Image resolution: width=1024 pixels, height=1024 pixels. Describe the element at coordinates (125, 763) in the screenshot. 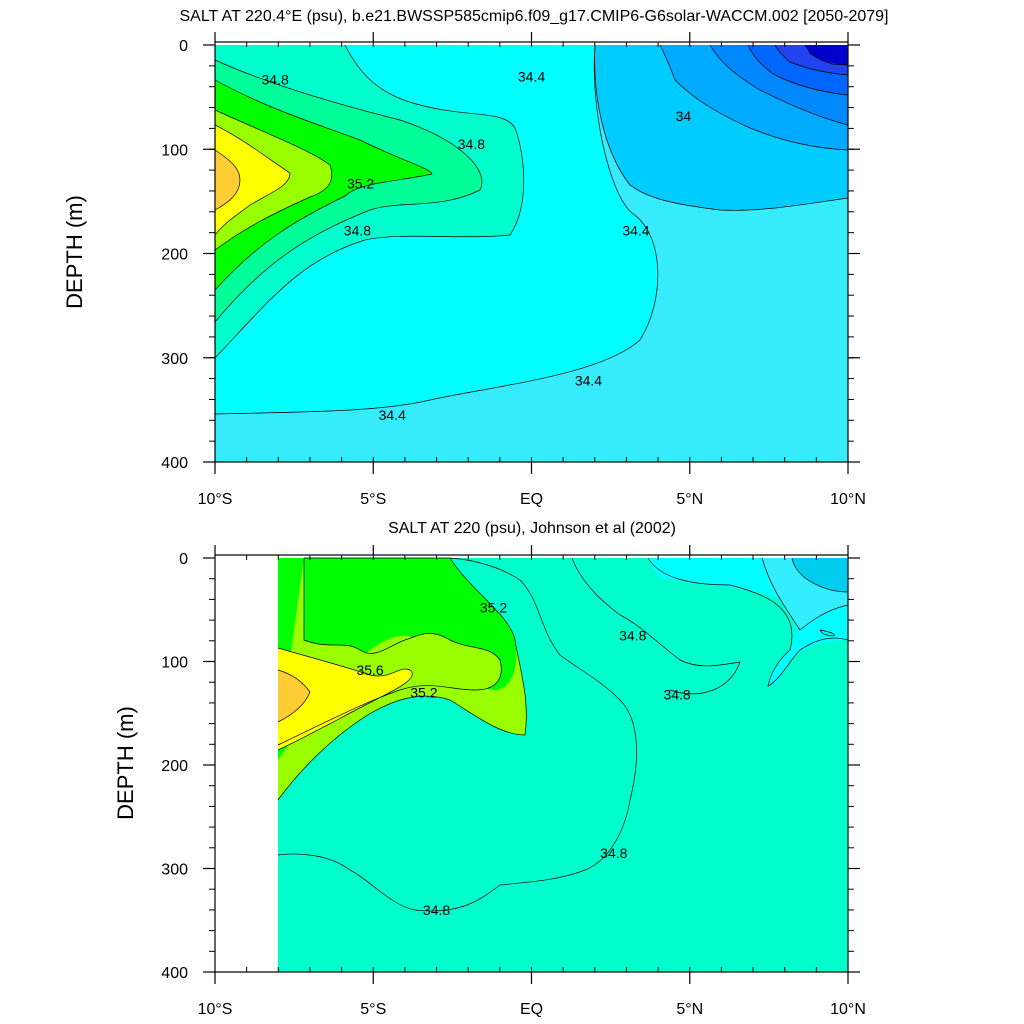

I see `bottom-ylabel: DEPTH (m)` at that location.